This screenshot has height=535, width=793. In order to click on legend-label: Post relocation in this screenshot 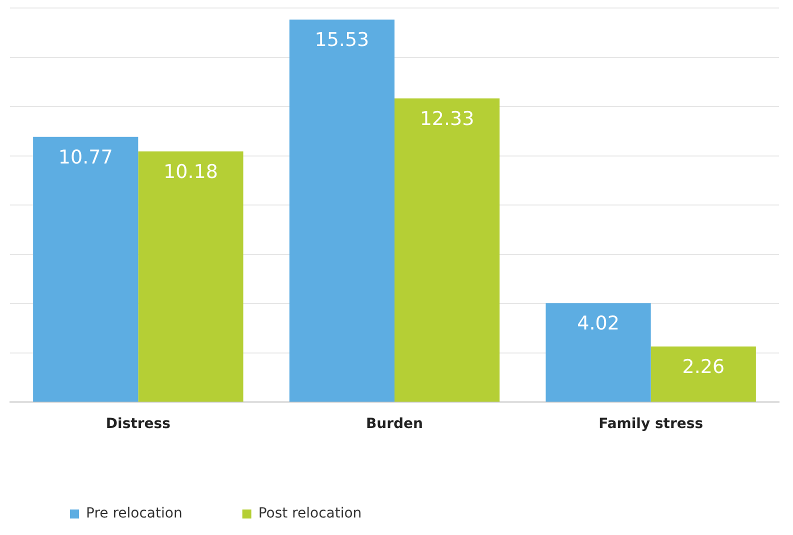, I will do `click(310, 514)`.